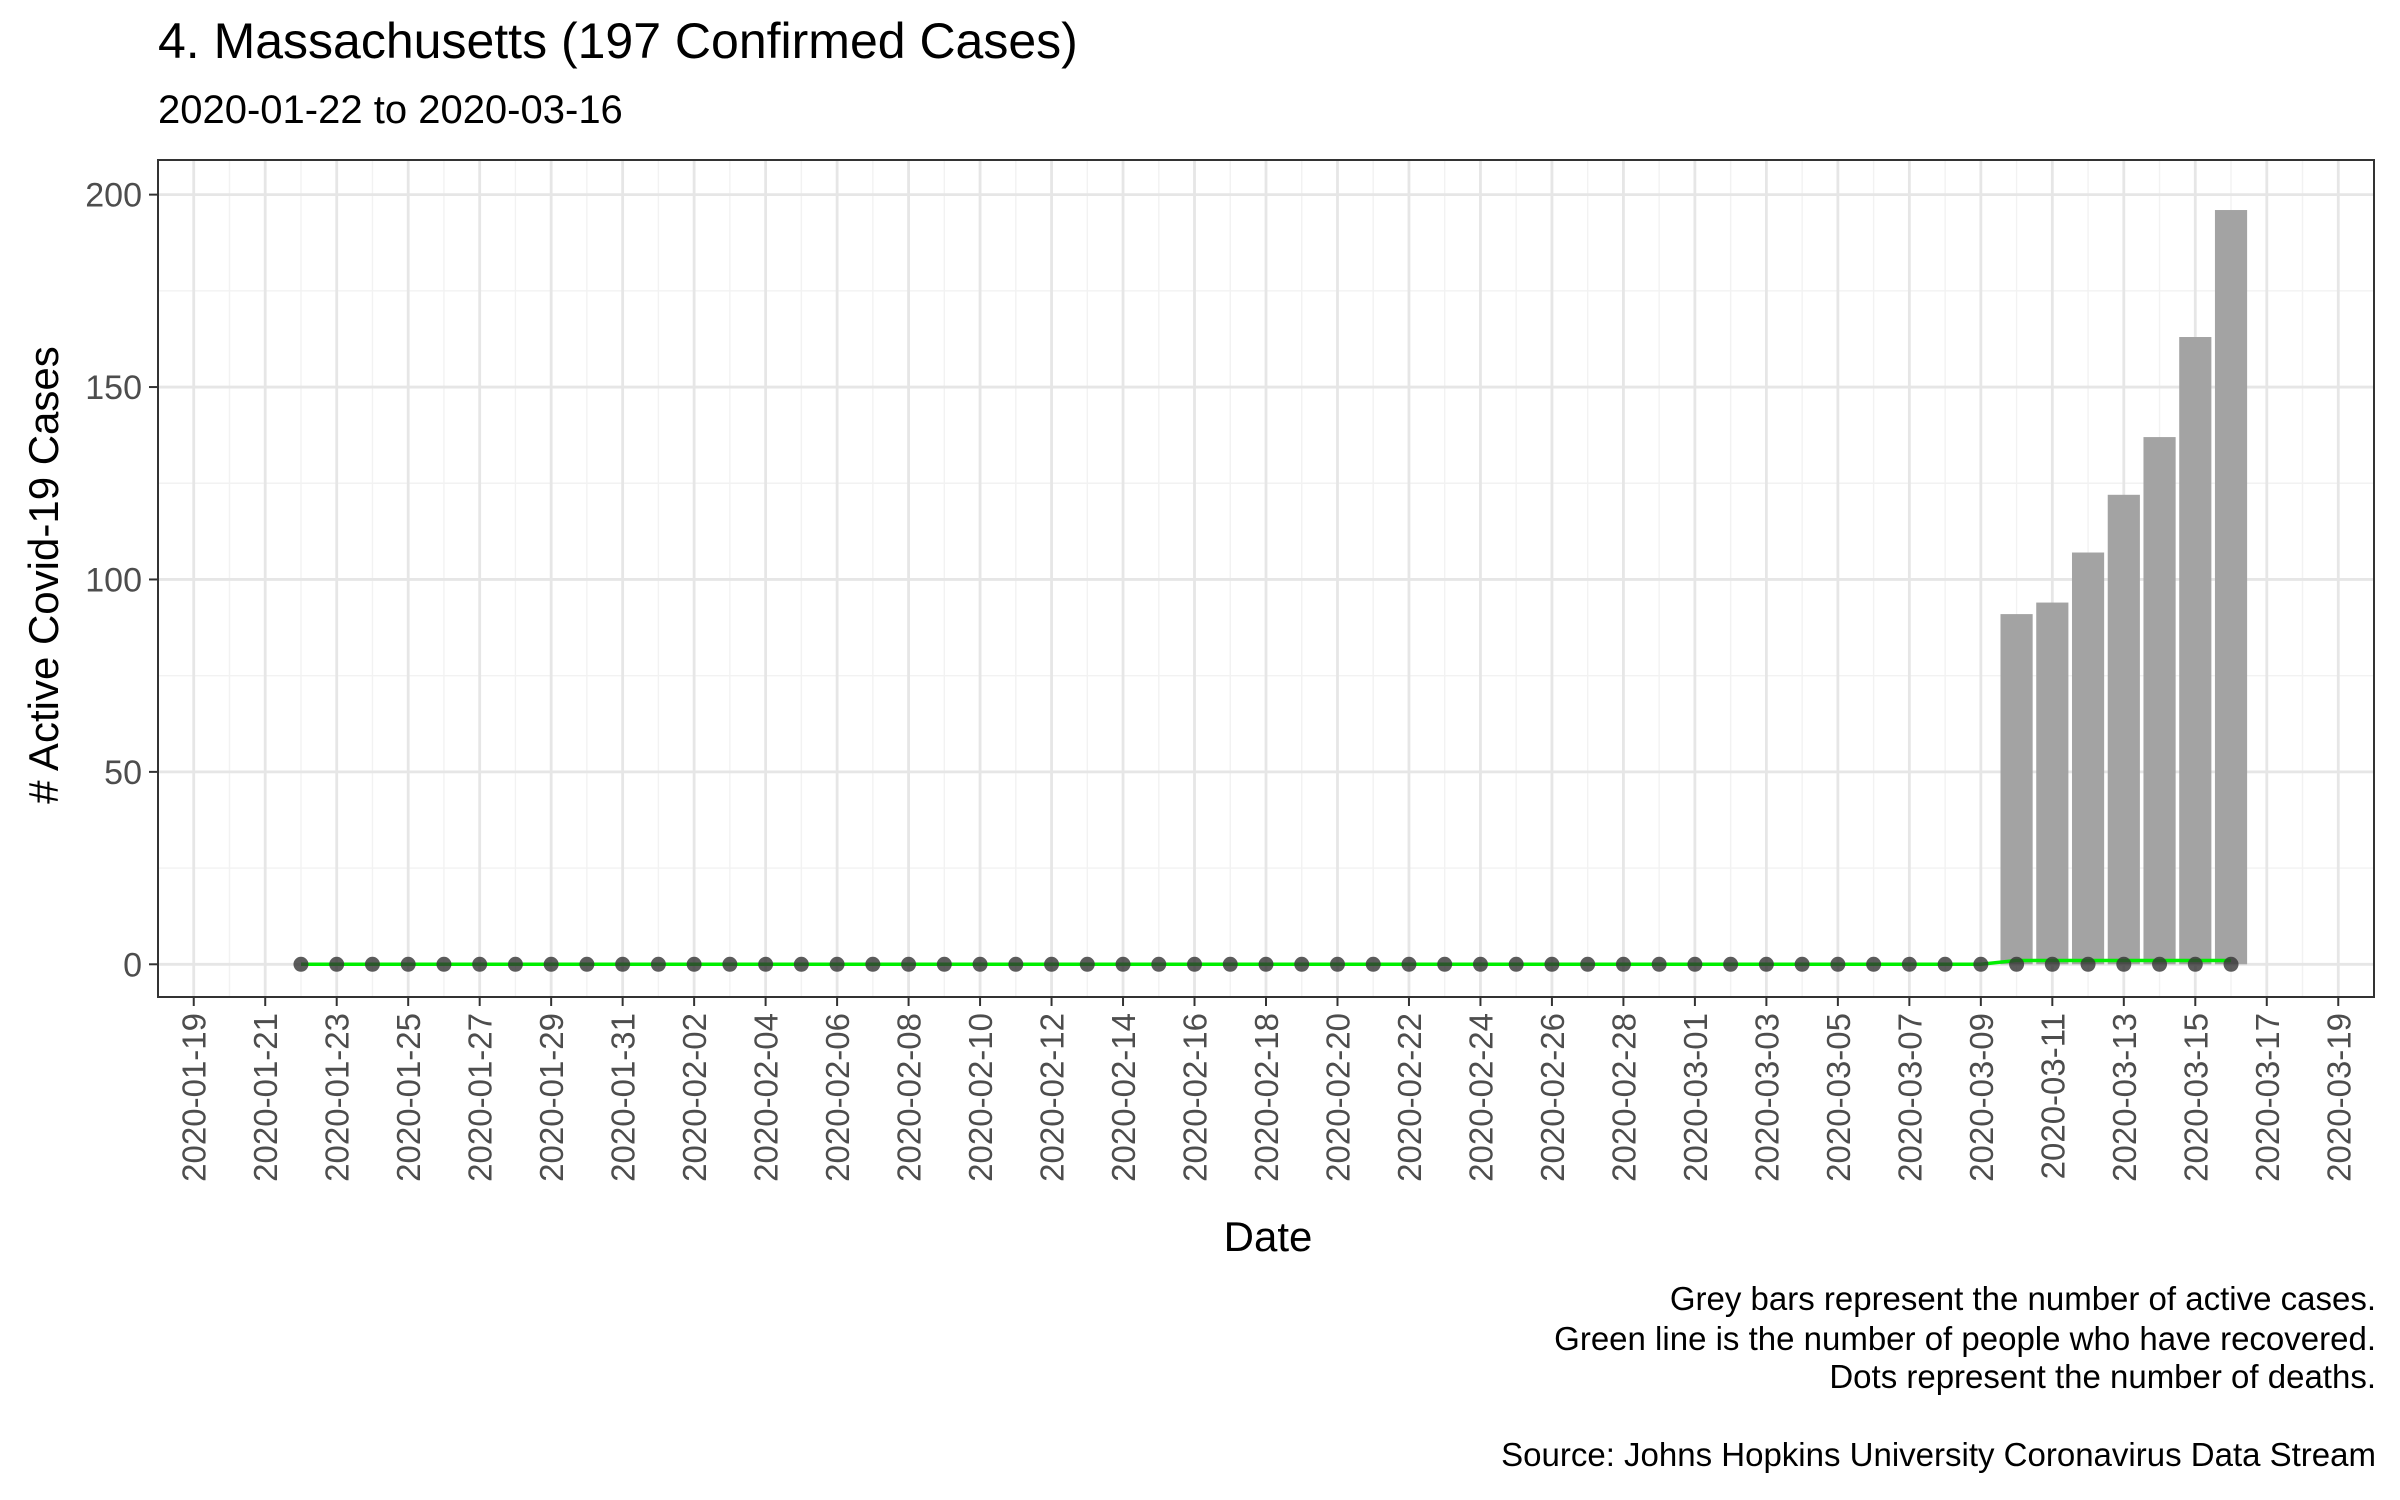 The width and height of the screenshot is (2400, 1500). I want to click on x-tick-label: 2020-03-13, so click(2124, 1097).